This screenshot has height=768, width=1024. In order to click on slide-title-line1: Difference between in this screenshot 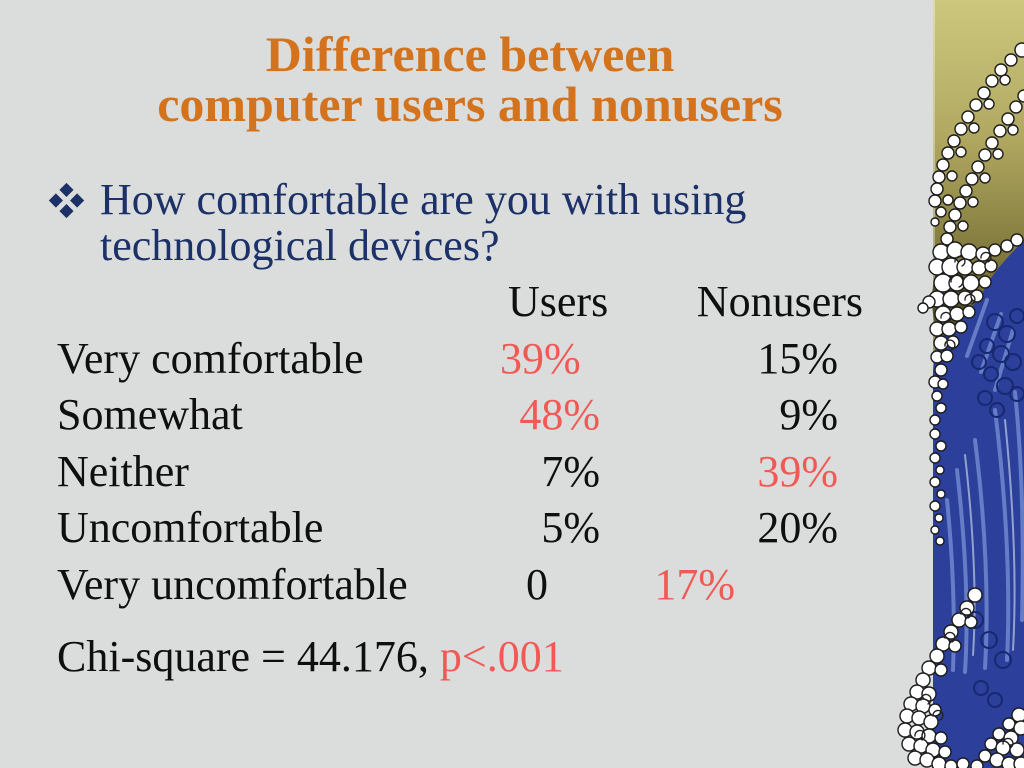, I will do `click(470, 54)`.